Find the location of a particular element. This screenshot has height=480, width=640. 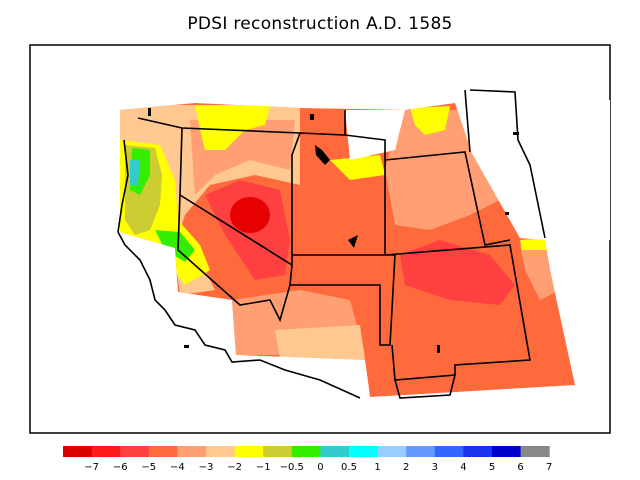

map-title: PDSI reconstruction A.D. 1585 is located at coordinates (320, 24).